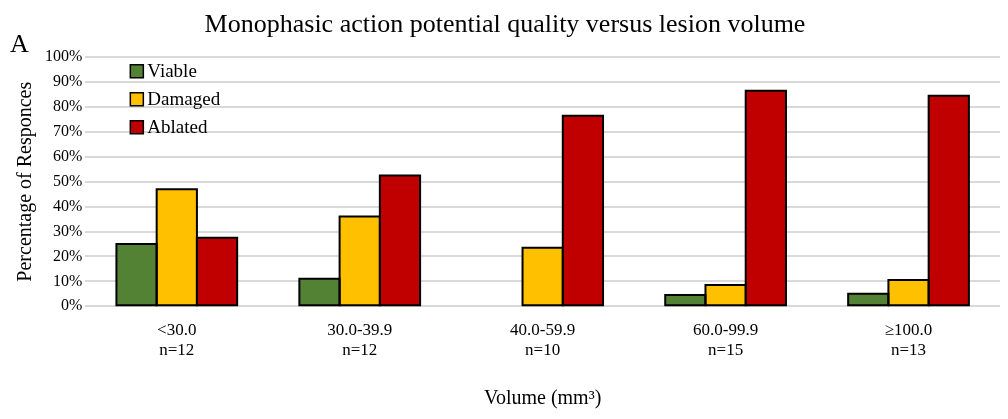 The image size is (1008, 419). What do you see at coordinates (68, 180) in the screenshot?
I see `y-tick-label: 50%` at bounding box center [68, 180].